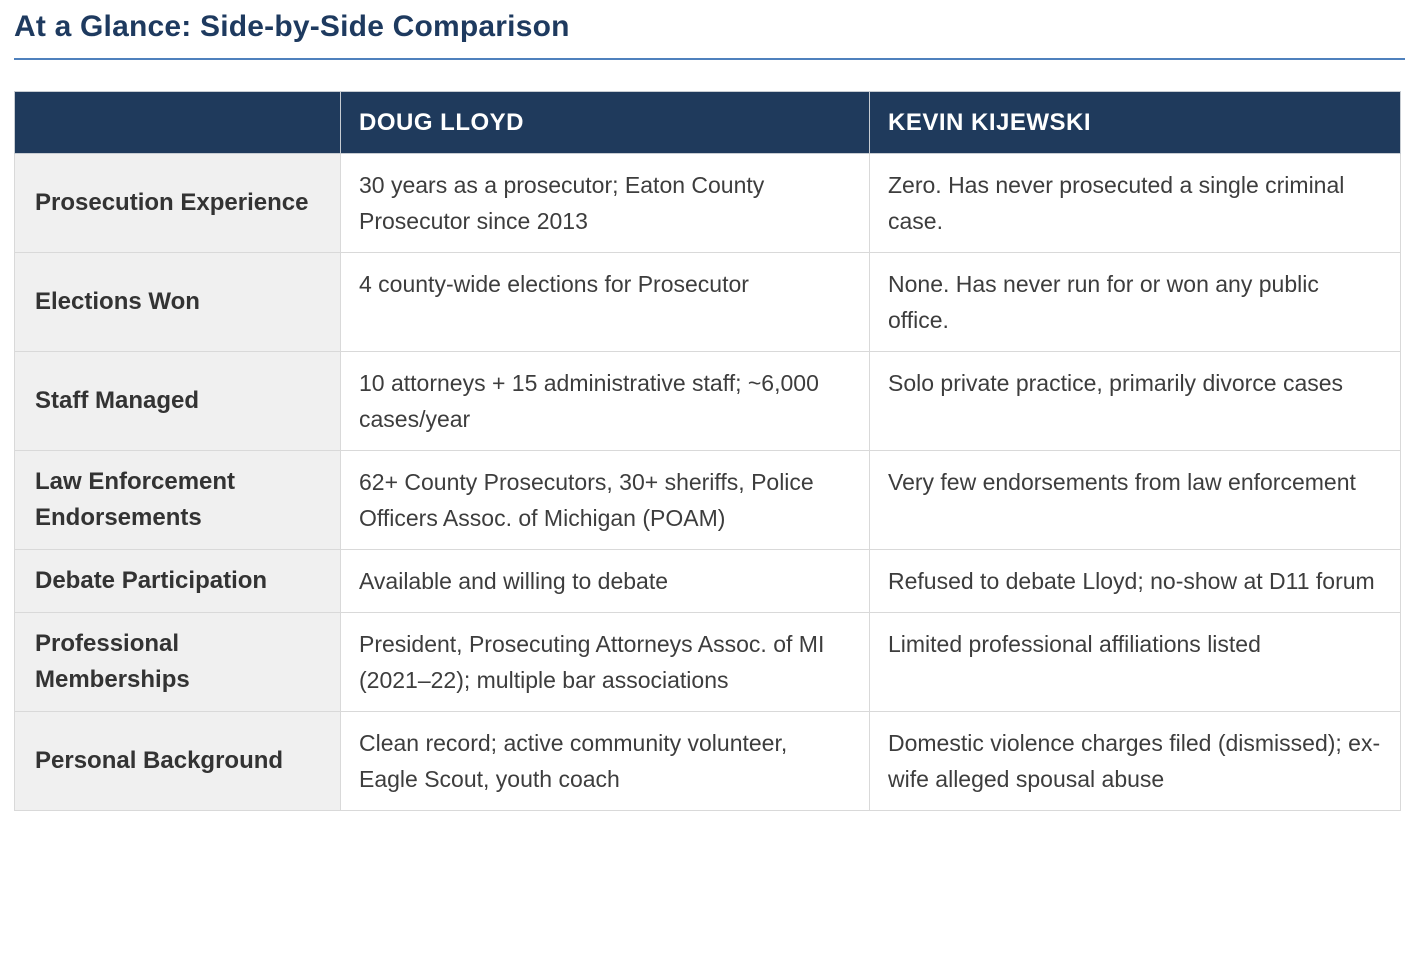 The height and width of the screenshot is (958, 1419). Describe the element at coordinates (177, 301) in the screenshot. I see `row-label: Elections Won` at that location.